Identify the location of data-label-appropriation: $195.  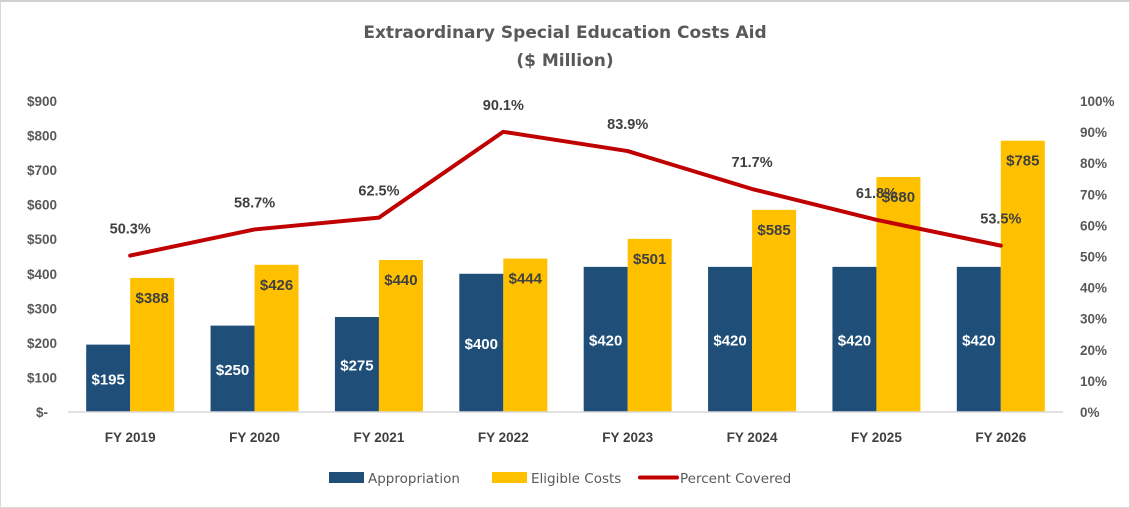
(108, 379).